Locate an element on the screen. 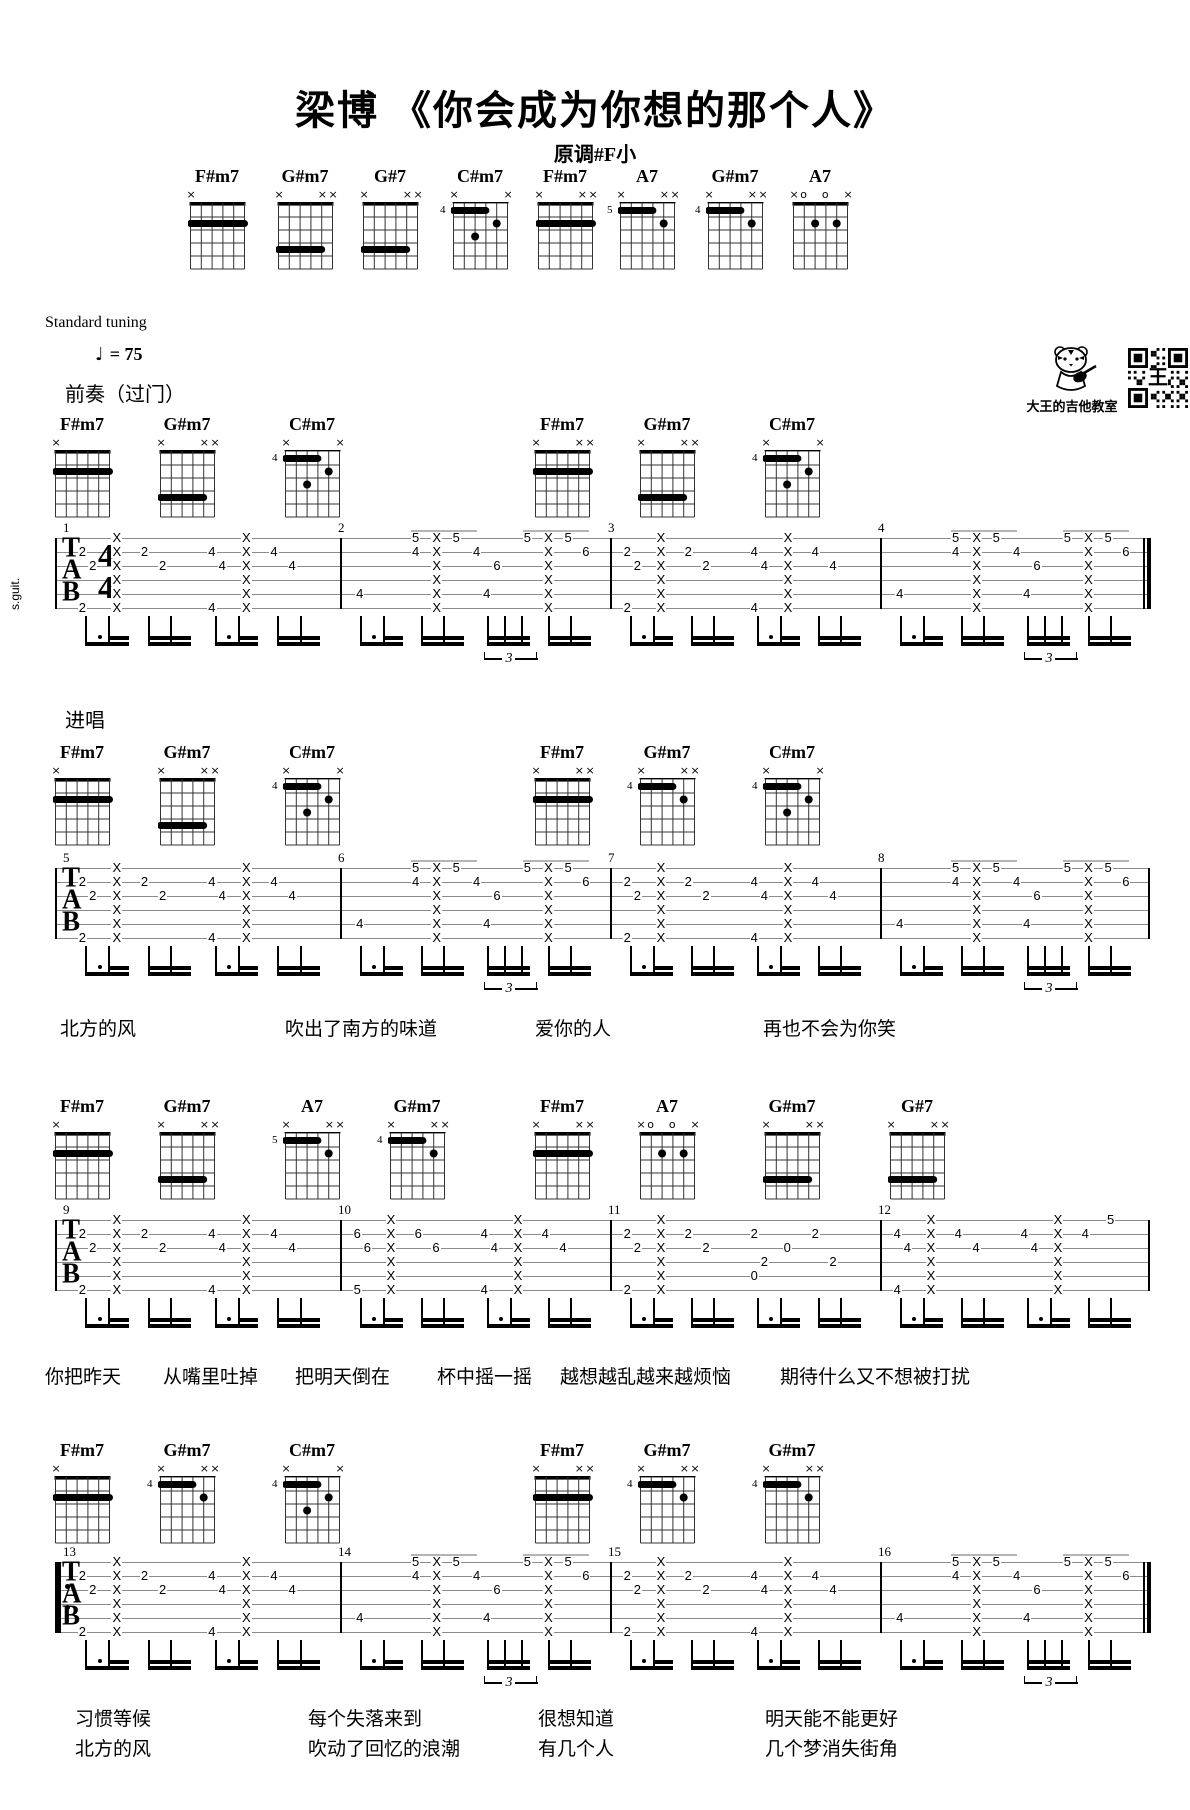  triplet-number: 3 is located at coordinates (509, 659).